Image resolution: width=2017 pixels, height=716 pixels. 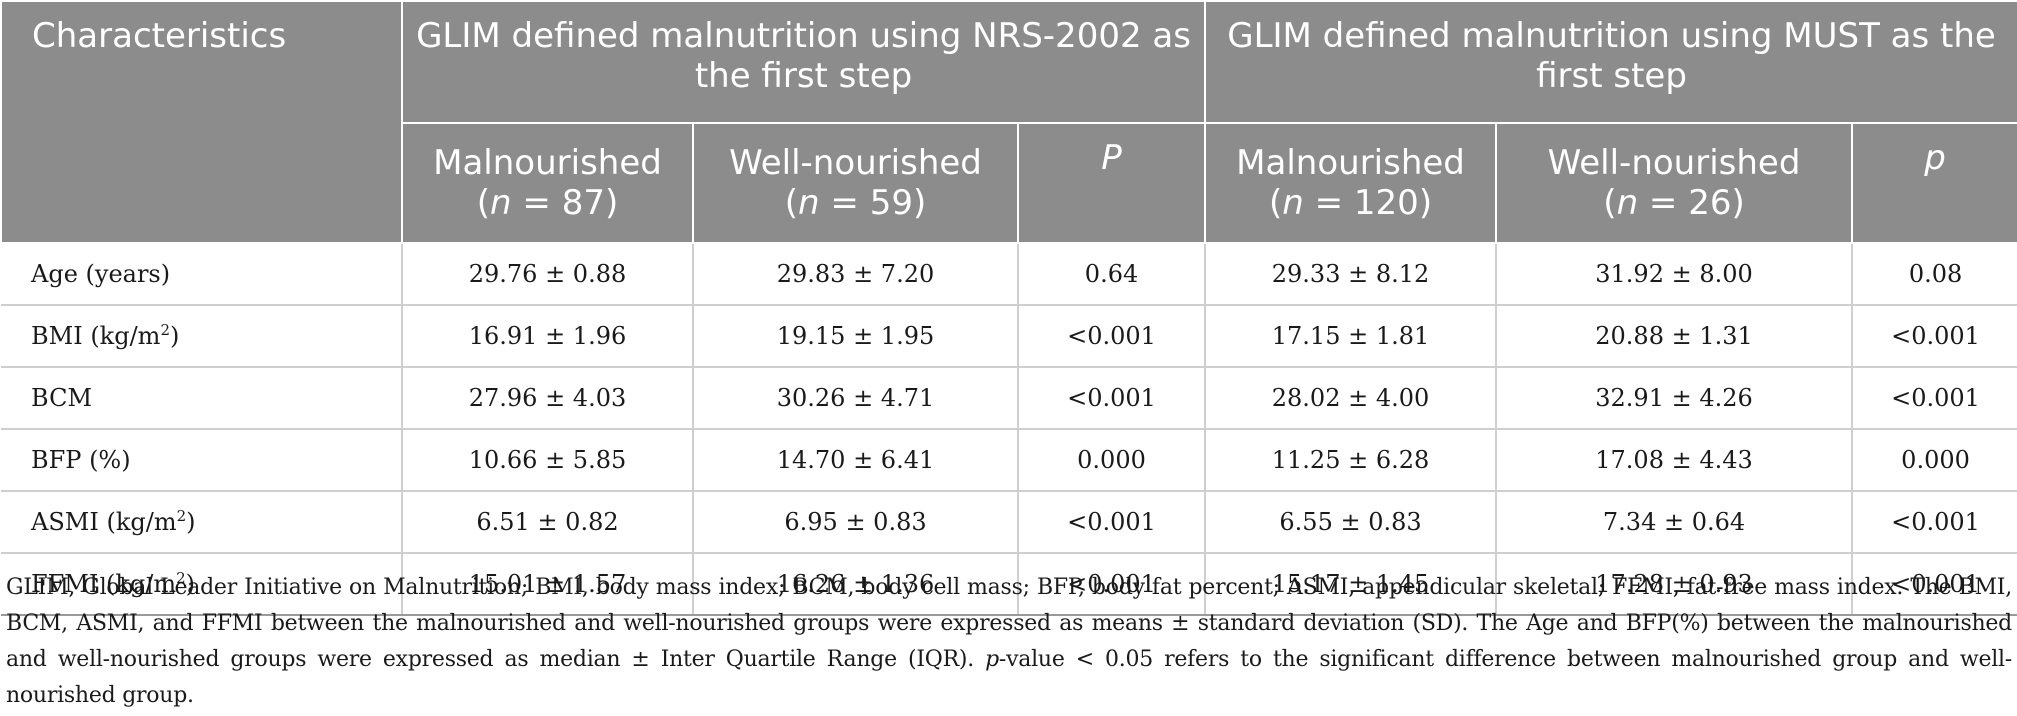 What do you see at coordinates (96, 336) in the screenshot?
I see `row-label-text: BMI (kg/m` at bounding box center [96, 336].